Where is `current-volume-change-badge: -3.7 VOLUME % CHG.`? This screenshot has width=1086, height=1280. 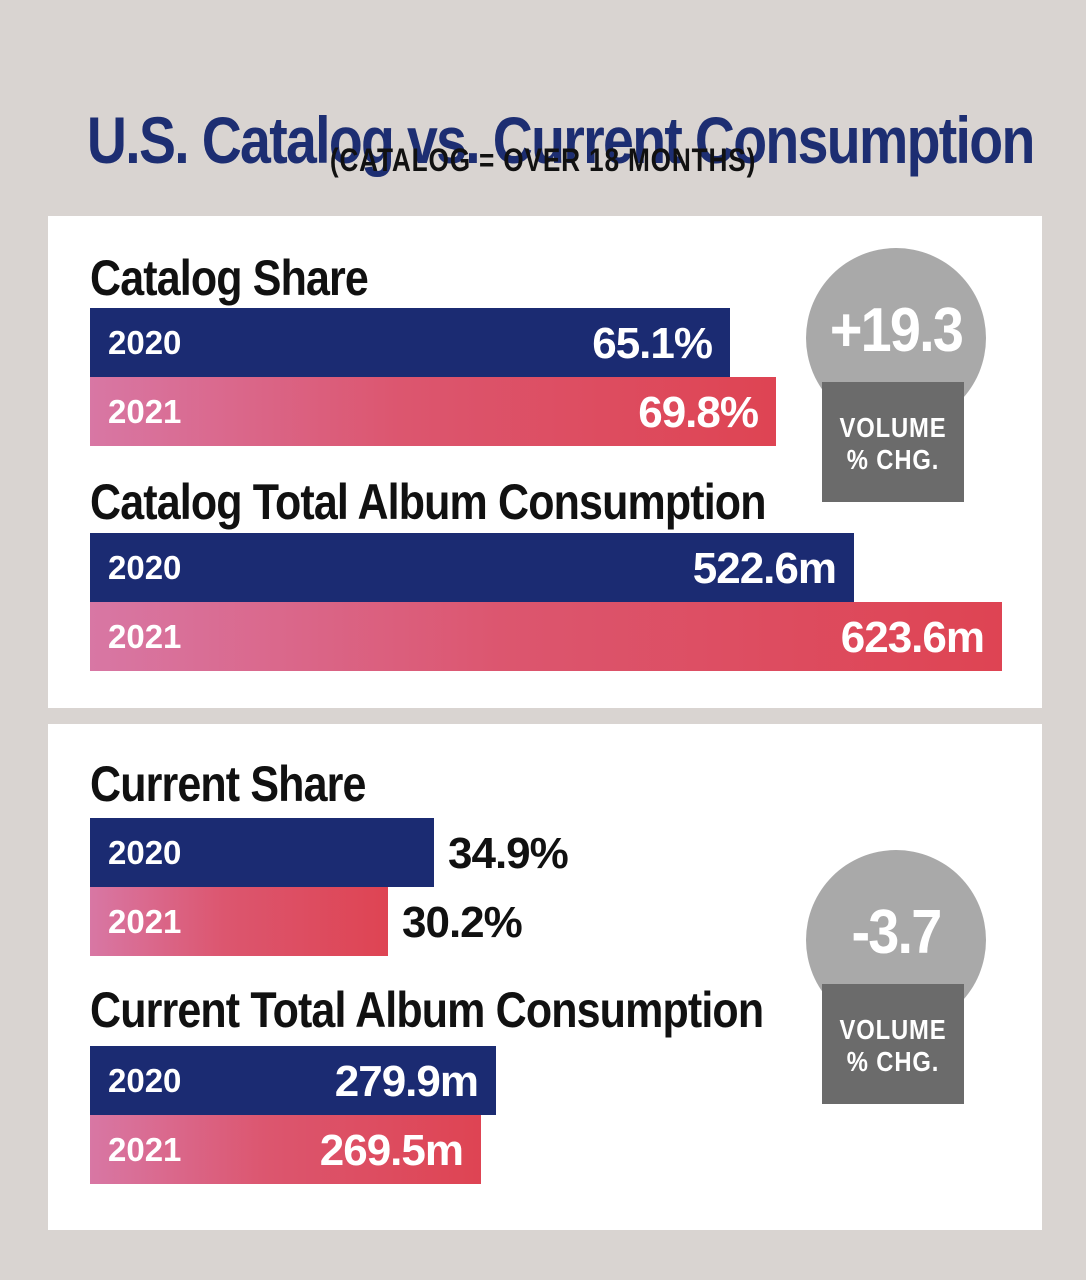 current-volume-change-badge: -3.7 VOLUME % CHG. is located at coordinates (896, 980).